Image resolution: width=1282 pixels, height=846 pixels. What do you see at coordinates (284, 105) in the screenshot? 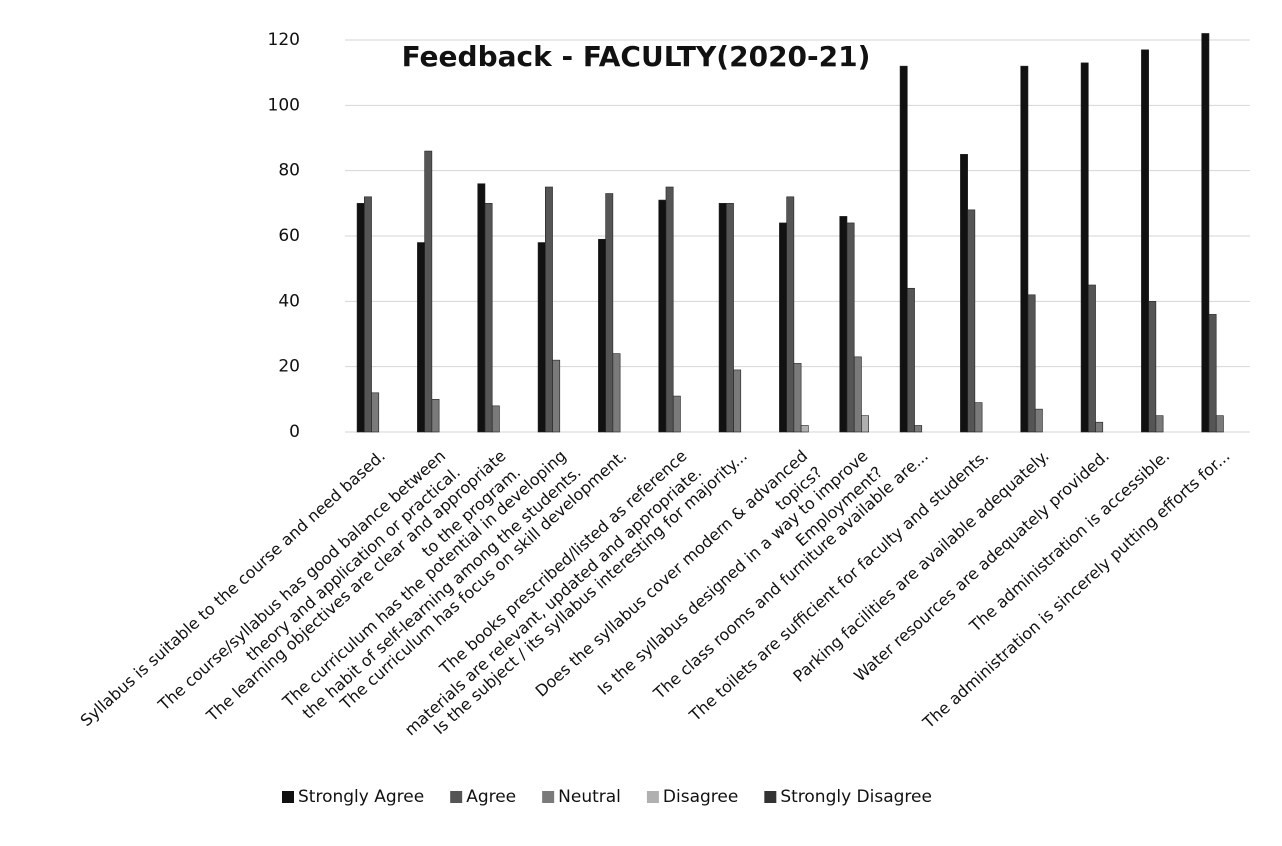
I see `y-tick-label: 100` at bounding box center [284, 105].